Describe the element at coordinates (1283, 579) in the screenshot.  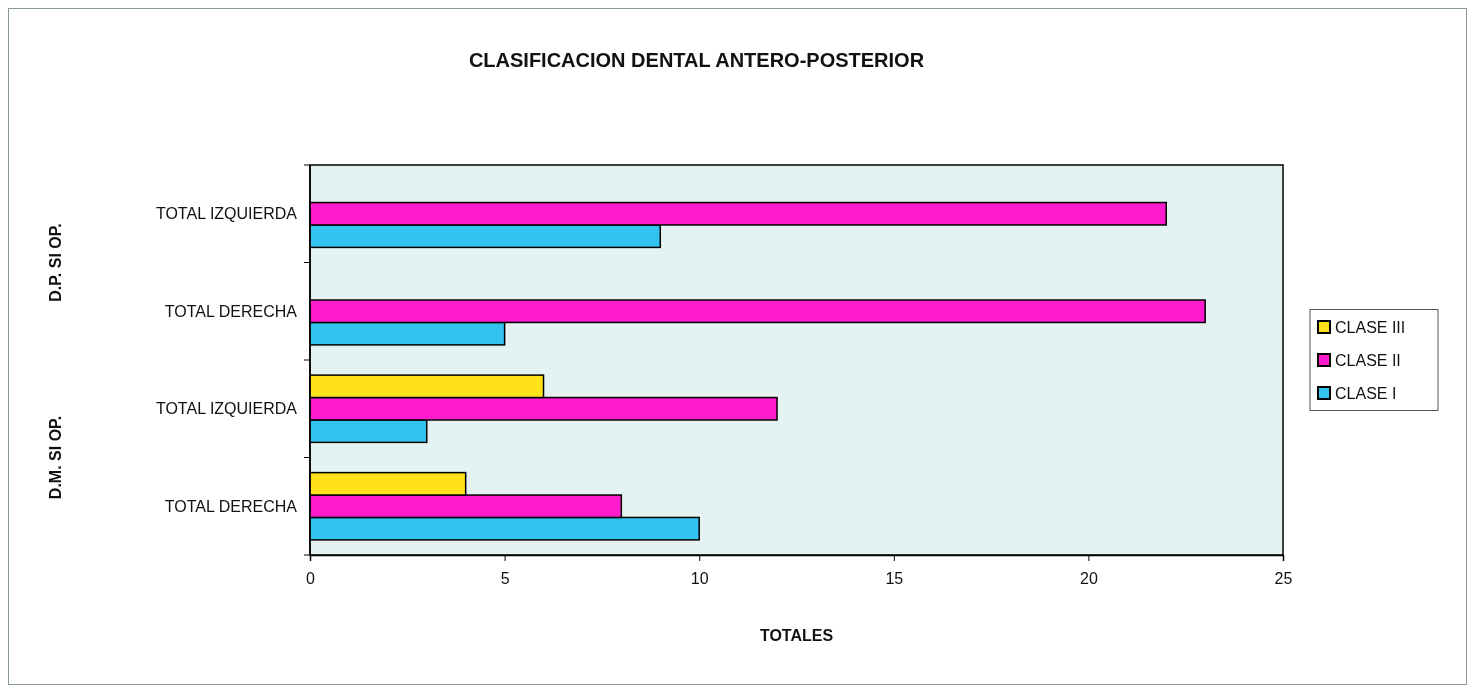
I see `x-tick-label: 25` at that location.